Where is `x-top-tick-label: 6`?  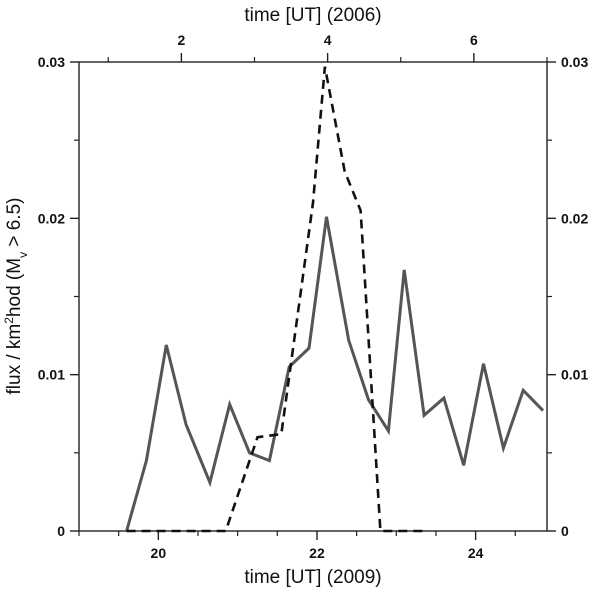
x-top-tick-label: 6 is located at coordinates (474, 40).